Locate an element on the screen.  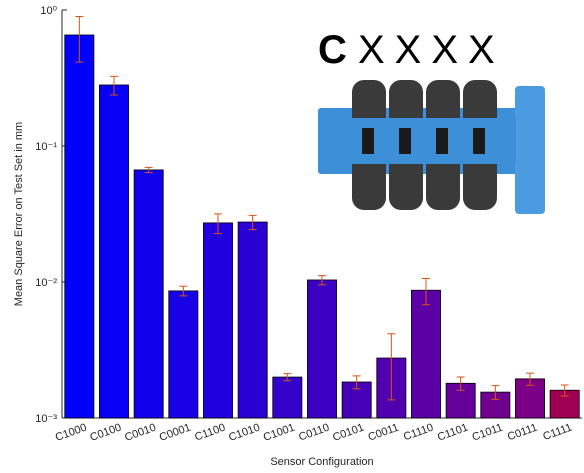
x-tick-label: C0111 is located at coordinates (522, 433).